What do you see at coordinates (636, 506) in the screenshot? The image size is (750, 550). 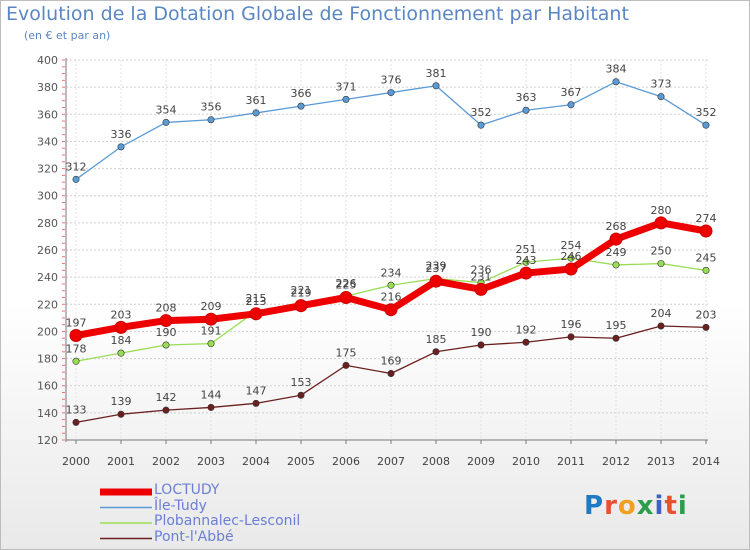 I see `proxiti-logo: Proxiti` at bounding box center [636, 506].